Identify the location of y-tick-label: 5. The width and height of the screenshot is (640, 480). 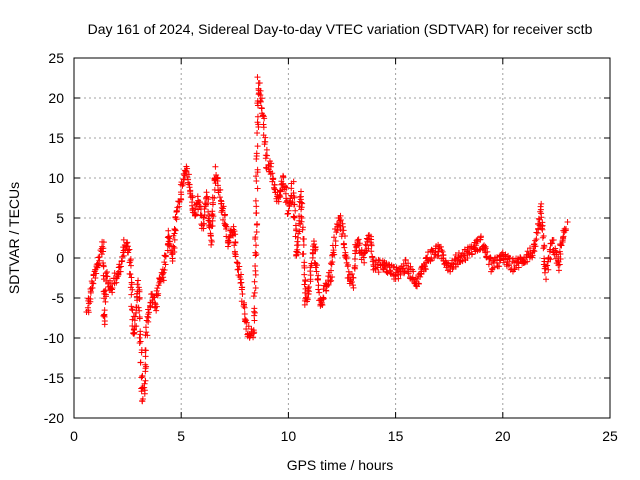
(60, 218).